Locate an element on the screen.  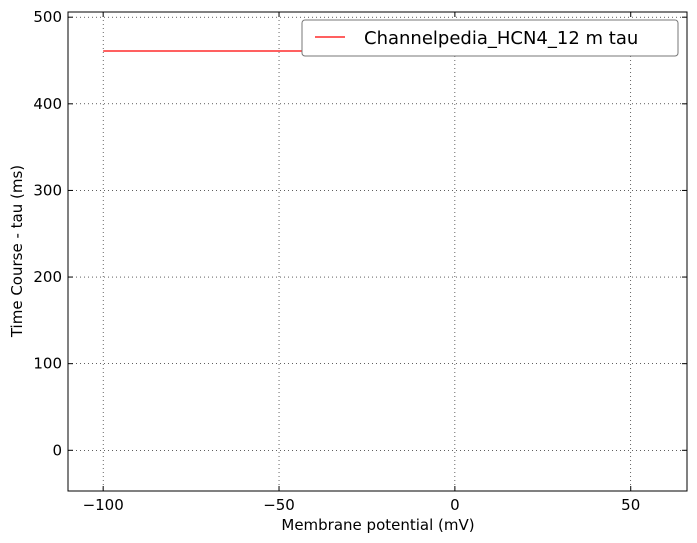
y-tick-label: 0 is located at coordinates (57, 450).